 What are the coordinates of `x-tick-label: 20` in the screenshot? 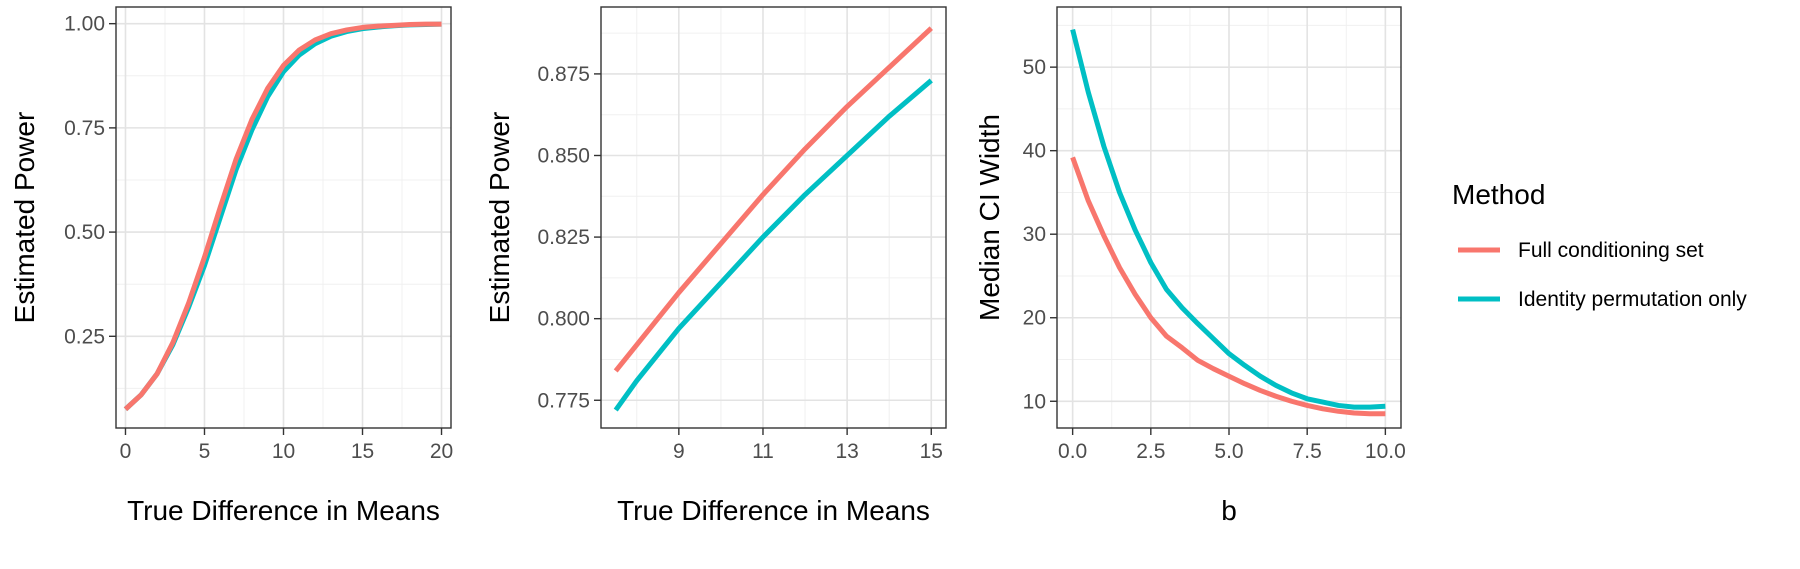 It's located at (441, 451).